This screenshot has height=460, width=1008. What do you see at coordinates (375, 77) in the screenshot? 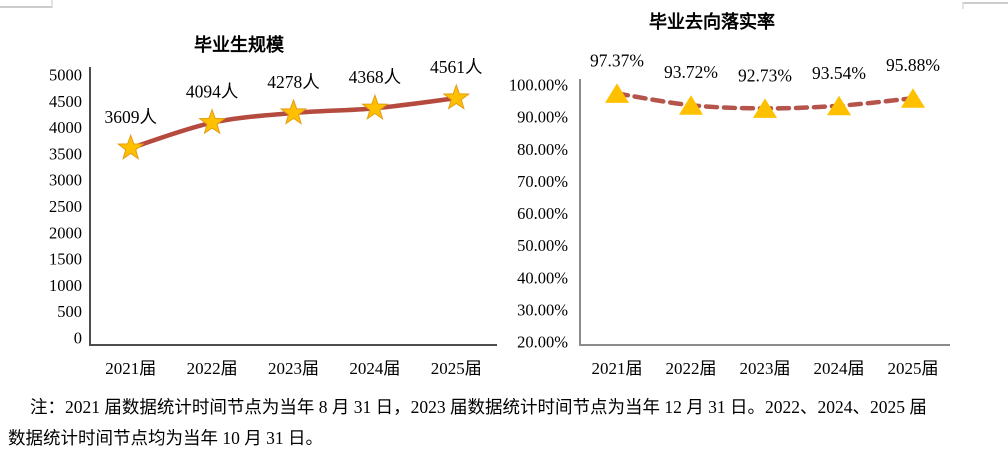
I see `data-label: 4368人` at bounding box center [375, 77].